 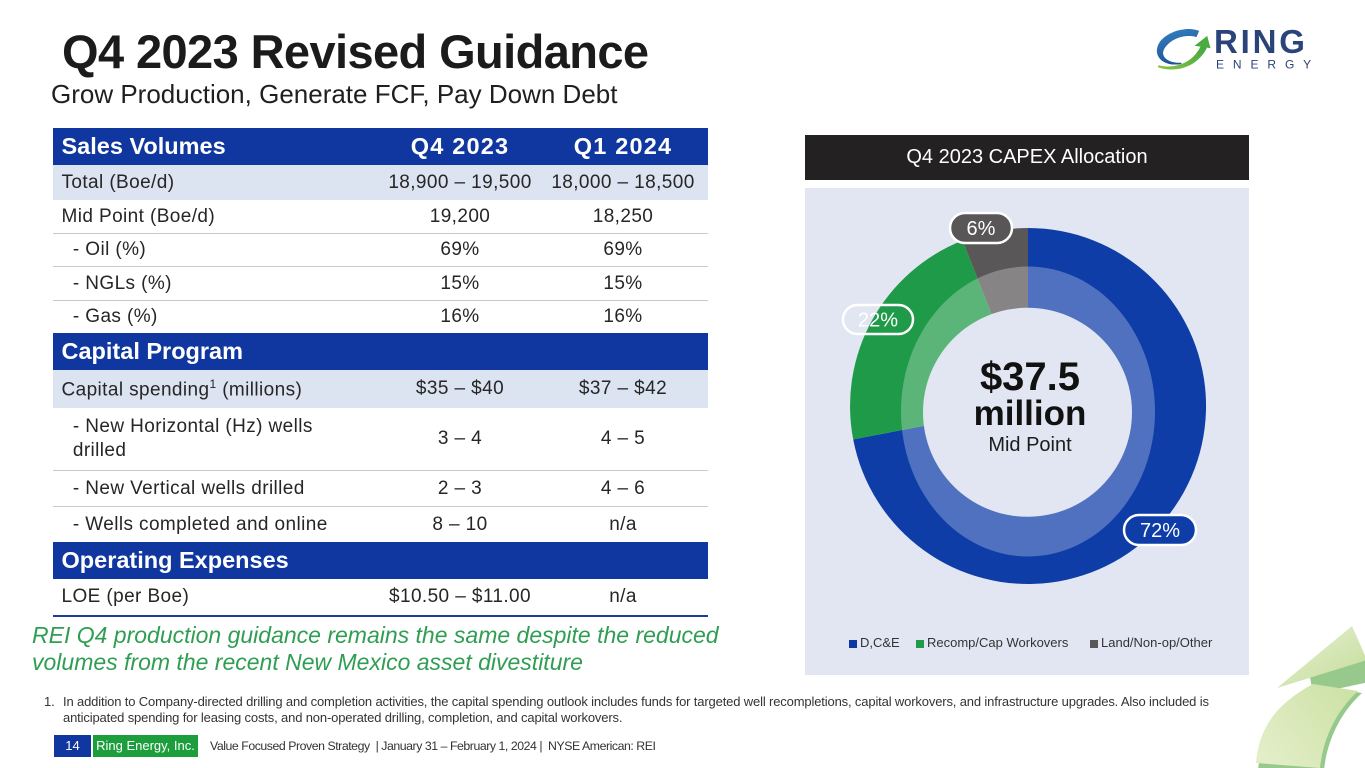 I want to click on svg-text: 22%, so click(x=878, y=321).